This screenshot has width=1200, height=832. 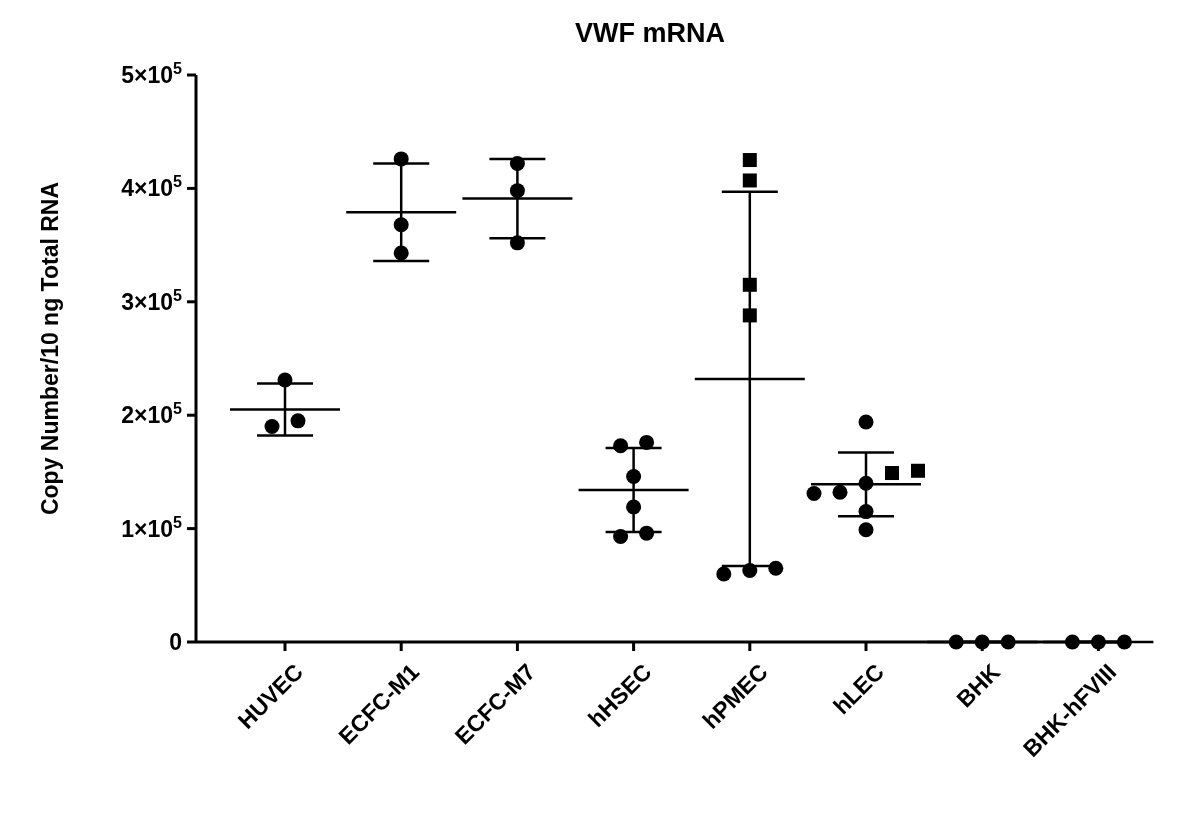 What do you see at coordinates (50, 348) in the screenshot?
I see `y-axis-title: Copy Number/10 ng Total RNA` at bounding box center [50, 348].